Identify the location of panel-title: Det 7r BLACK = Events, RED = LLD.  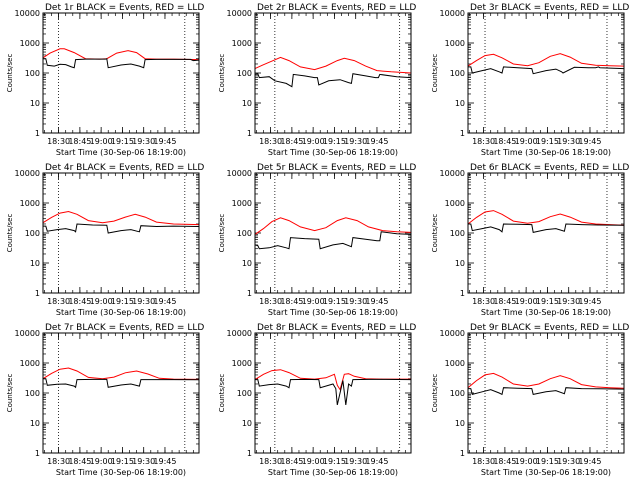
(124, 328).